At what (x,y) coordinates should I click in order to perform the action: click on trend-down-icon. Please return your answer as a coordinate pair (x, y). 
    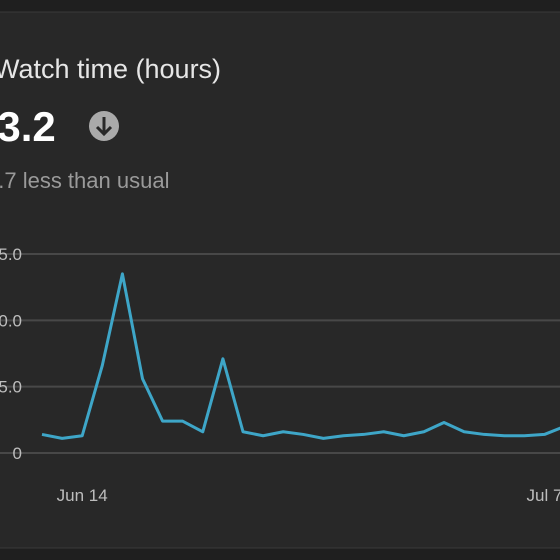
    Looking at the image, I should click on (104, 126).